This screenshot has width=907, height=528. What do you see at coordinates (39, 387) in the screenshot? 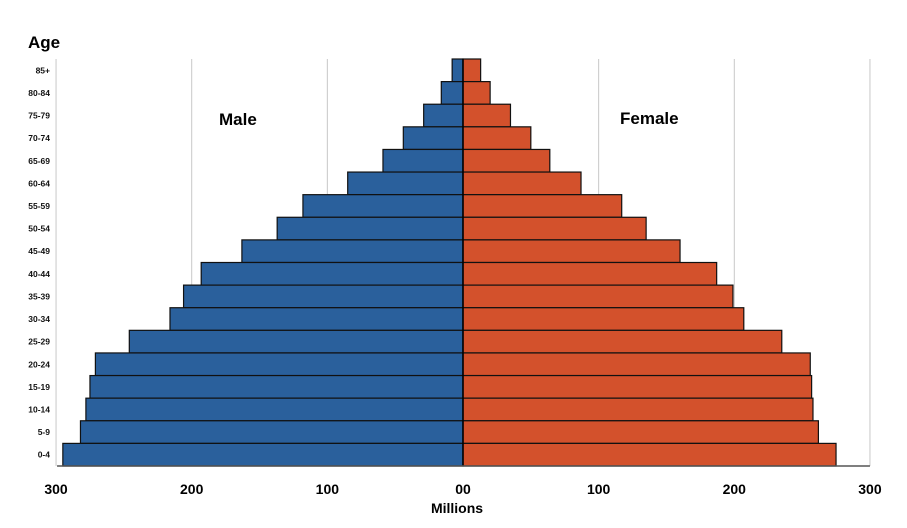
I see `age-tick-label: 15-19` at bounding box center [39, 387].